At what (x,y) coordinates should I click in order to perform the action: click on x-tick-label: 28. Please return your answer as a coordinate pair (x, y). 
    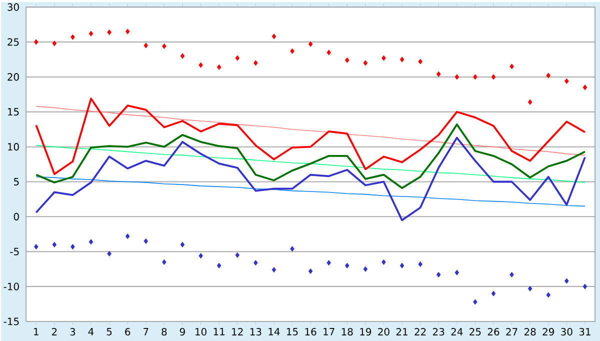
    Looking at the image, I should click on (530, 332).